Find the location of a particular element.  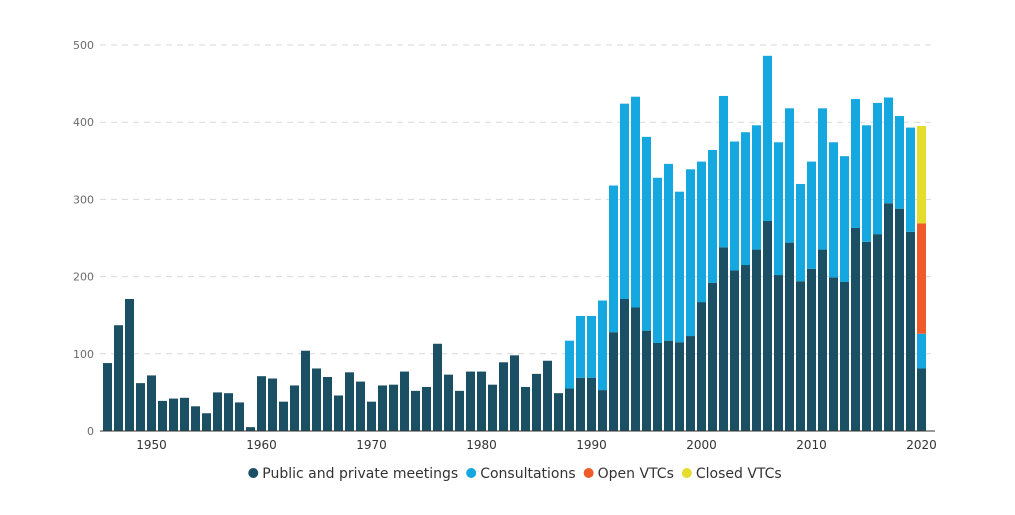

bar-public-and-private-meetings-1955 is located at coordinates (206, 422).